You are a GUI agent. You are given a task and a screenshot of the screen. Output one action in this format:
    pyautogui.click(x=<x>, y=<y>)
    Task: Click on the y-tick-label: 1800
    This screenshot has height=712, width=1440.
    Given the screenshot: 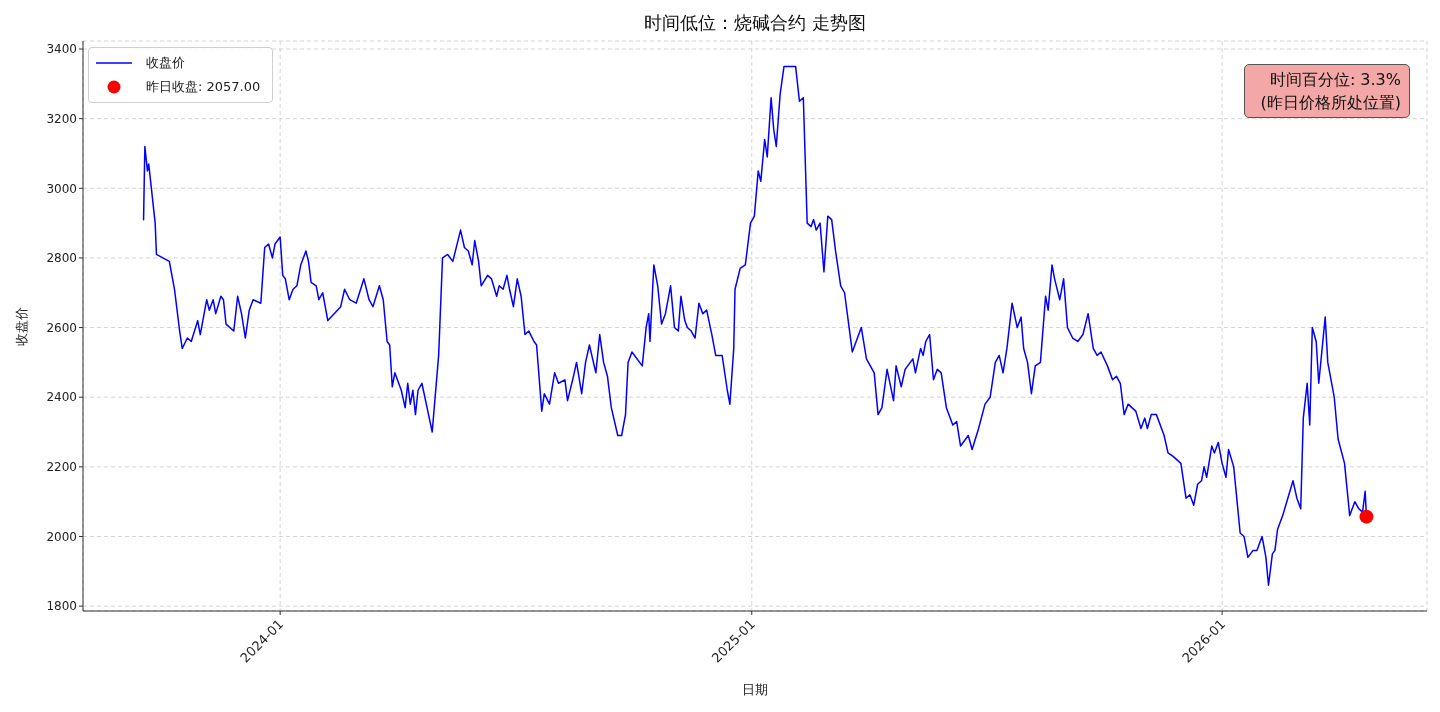 What is the action you would take?
    pyautogui.click(x=61, y=606)
    